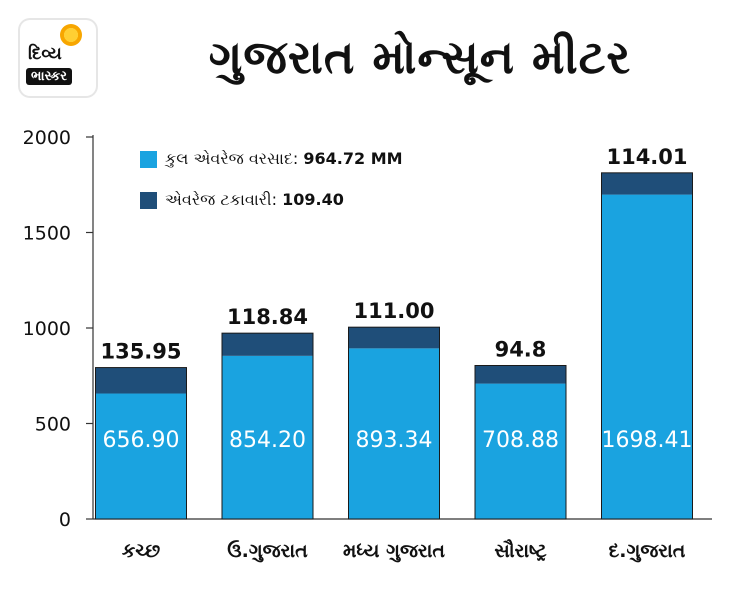  I want to click on x-category-label: ઉ.ગુજરાત, so click(267, 550).